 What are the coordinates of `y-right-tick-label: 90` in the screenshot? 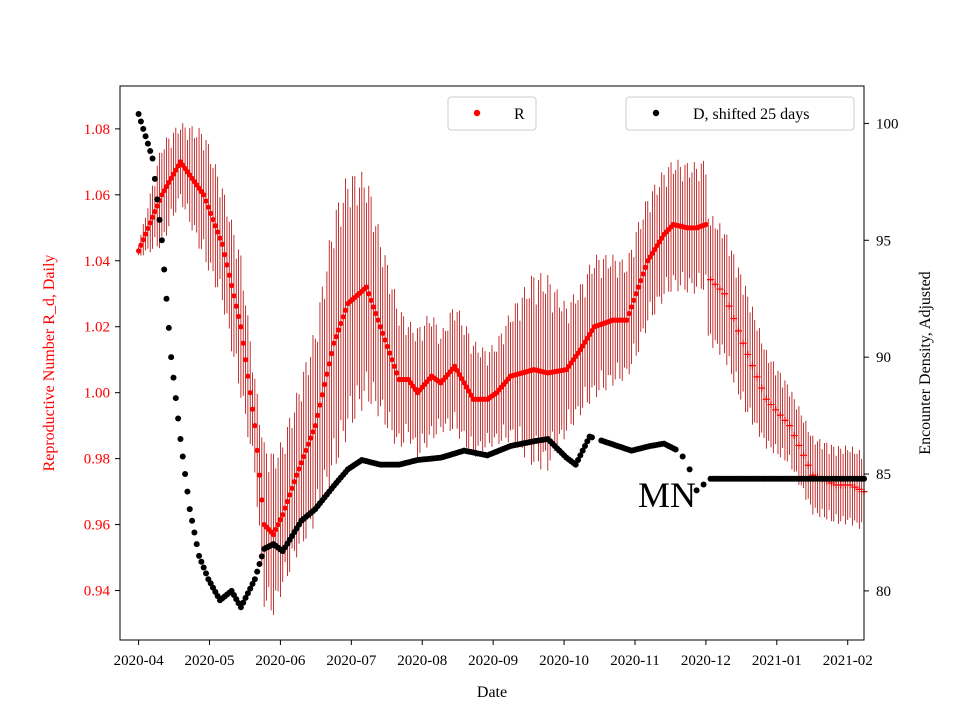 It's located at (883, 358).